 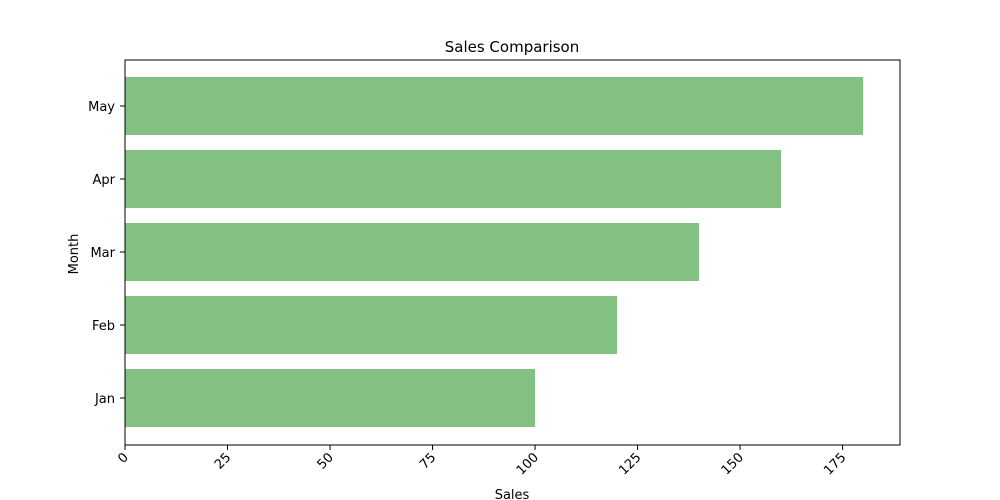 I want to click on y-tick-label: Feb, so click(x=103, y=326).